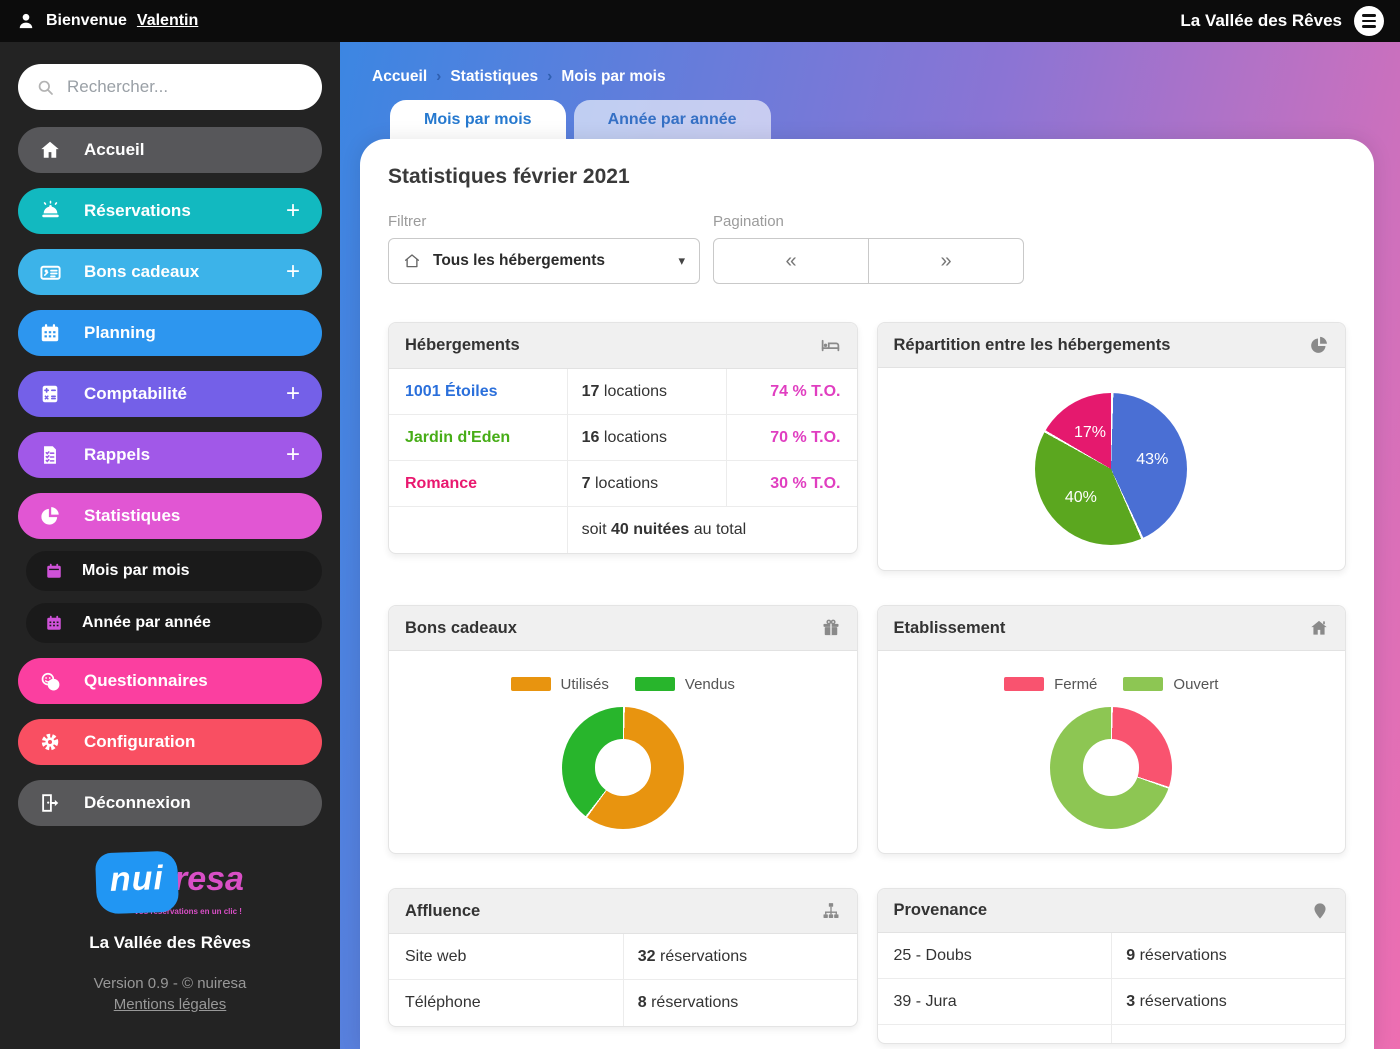  Describe the element at coordinates (170, 455) in the screenshot. I see `sidebar-item-rappels: Rappels +` at that location.